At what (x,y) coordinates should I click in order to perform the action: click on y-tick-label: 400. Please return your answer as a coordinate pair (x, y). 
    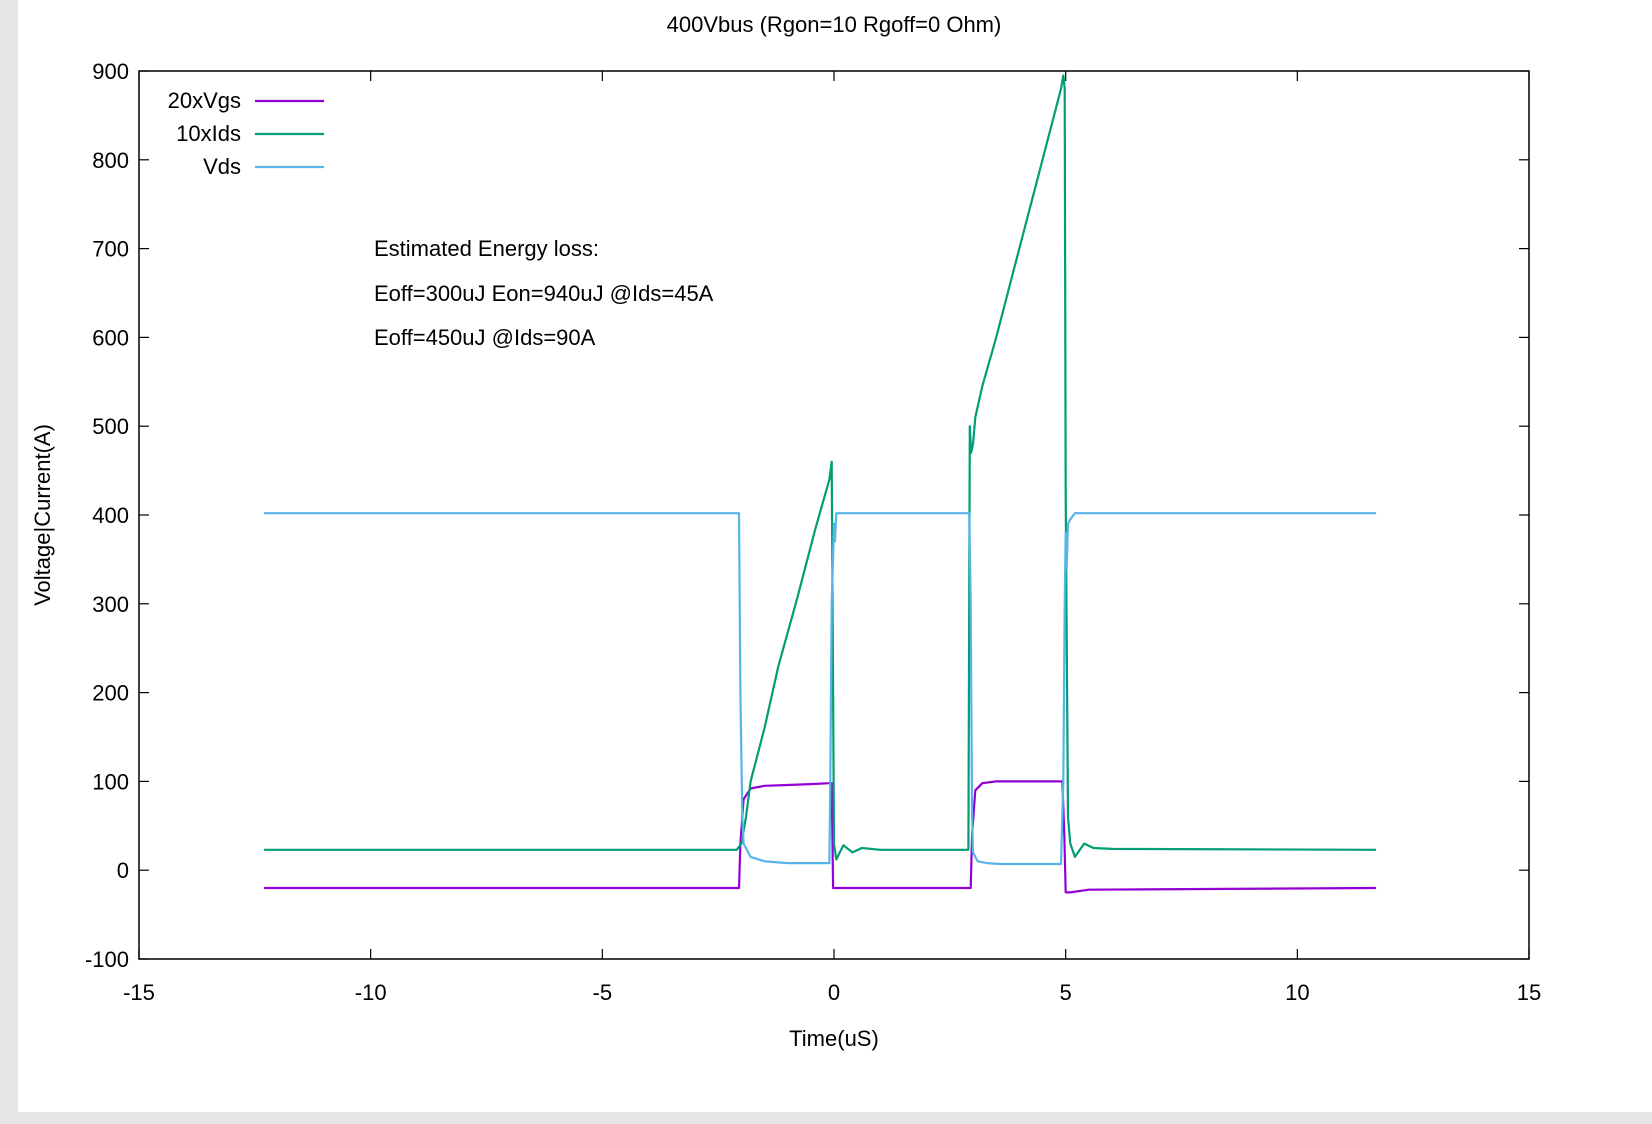
    Looking at the image, I should click on (110, 515).